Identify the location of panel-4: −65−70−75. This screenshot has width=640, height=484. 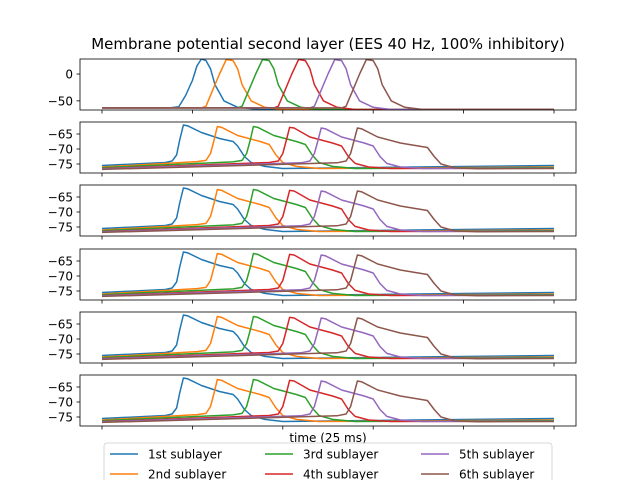
(312, 276).